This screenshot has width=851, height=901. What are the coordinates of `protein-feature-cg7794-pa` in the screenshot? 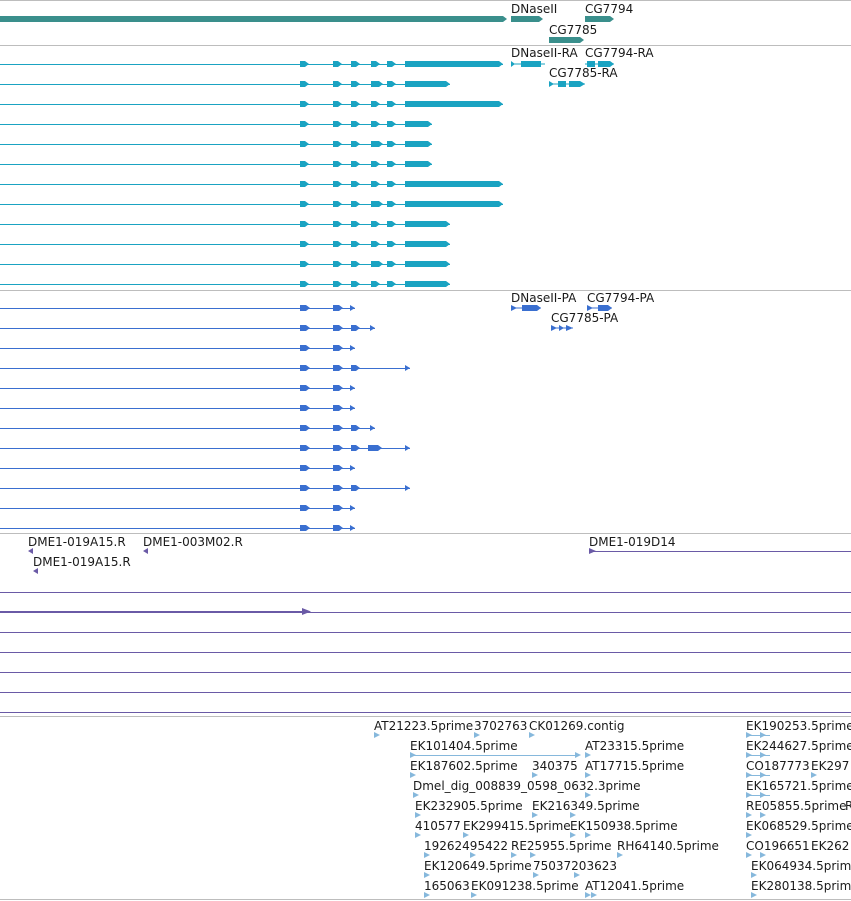 It's located at (590, 308).